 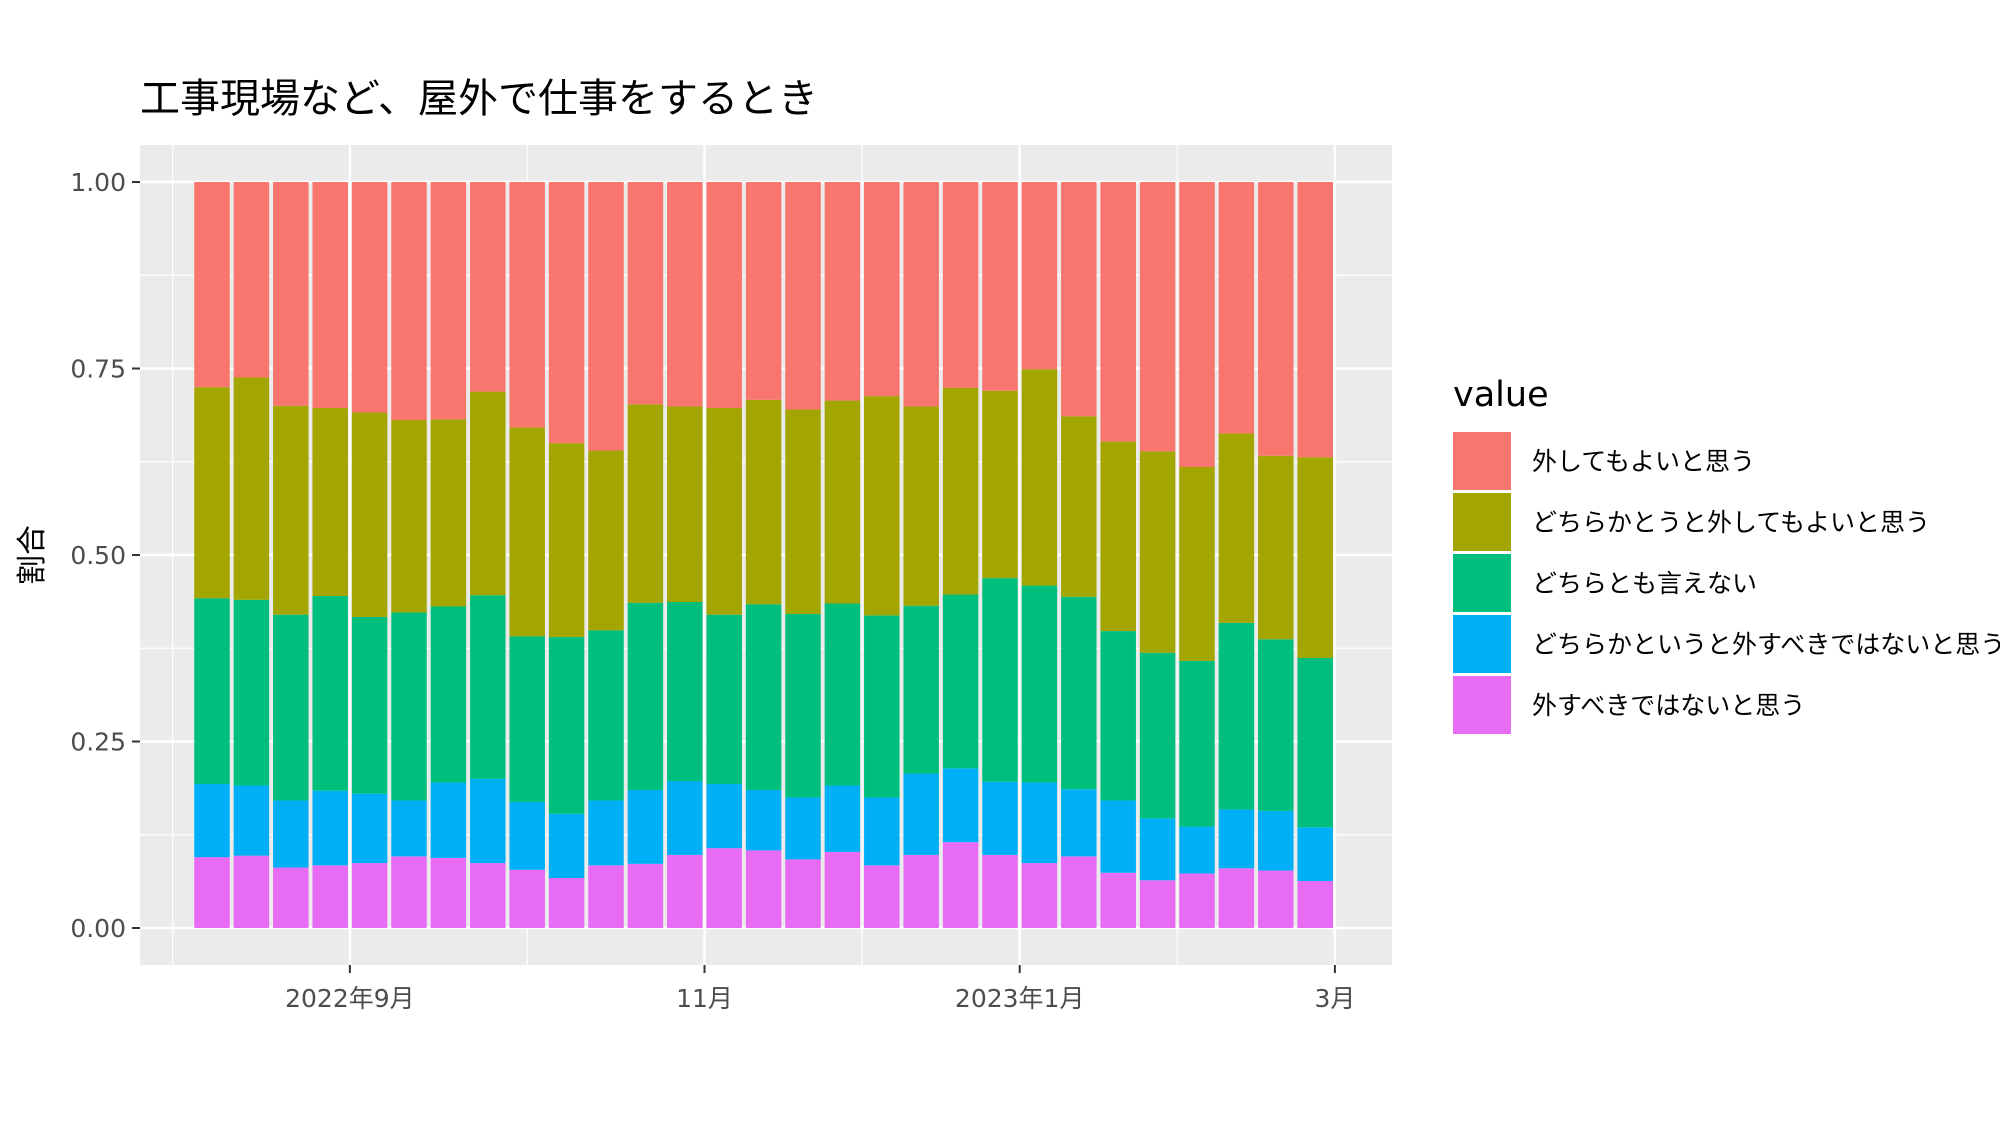 What do you see at coordinates (98, 182) in the screenshot?
I see `y-tick-label: 1.00` at bounding box center [98, 182].